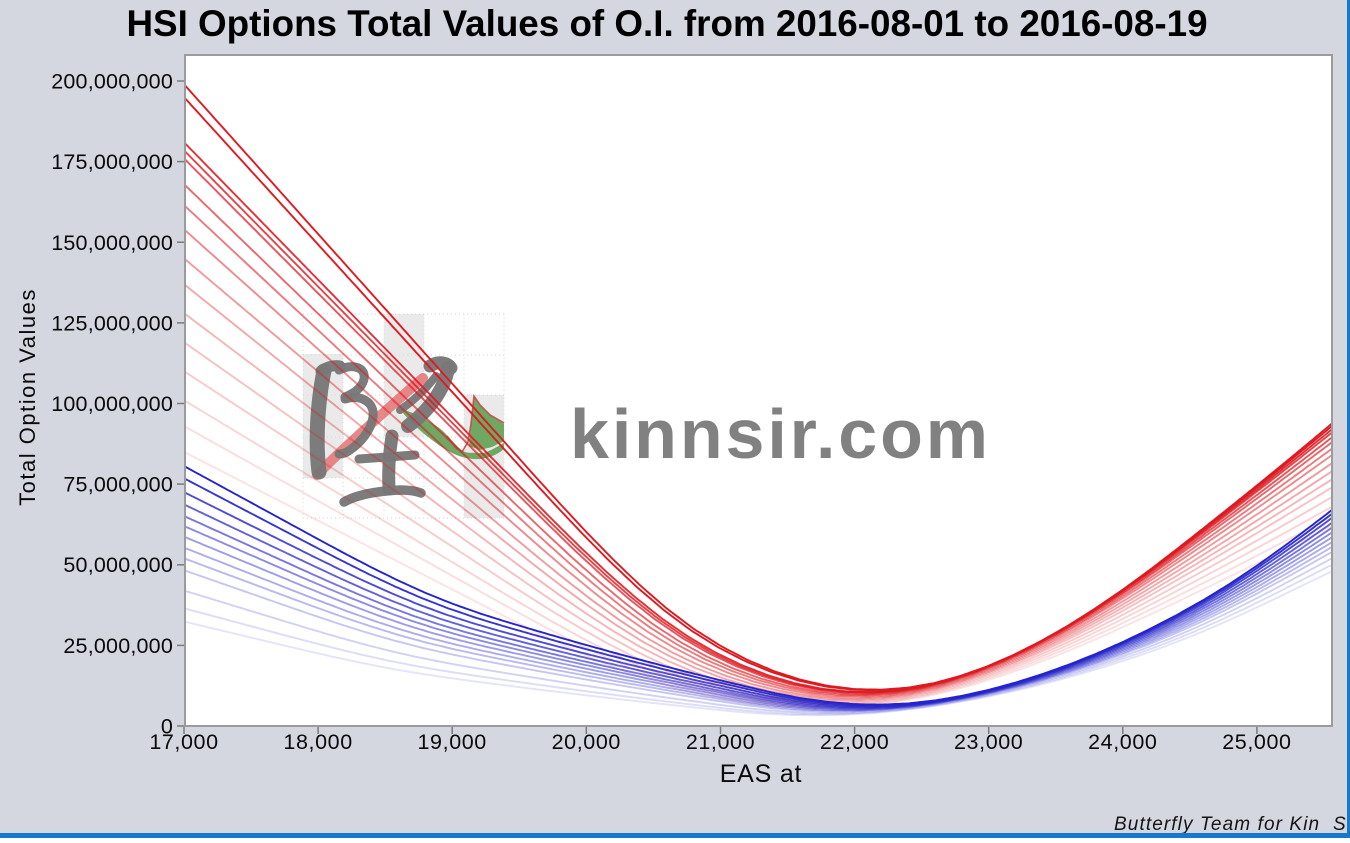 The width and height of the screenshot is (1350, 843). What do you see at coordinates (1122, 742) in the screenshot?
I see `svg-text: 24,000` at bounding box center [1122, 742].